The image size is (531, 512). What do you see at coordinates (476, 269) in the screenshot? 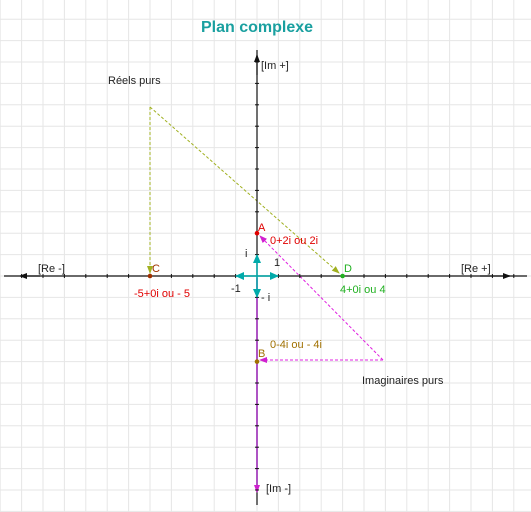
I see `axis-label-re-pos: [Re +]` at bounding box center [476, 269].